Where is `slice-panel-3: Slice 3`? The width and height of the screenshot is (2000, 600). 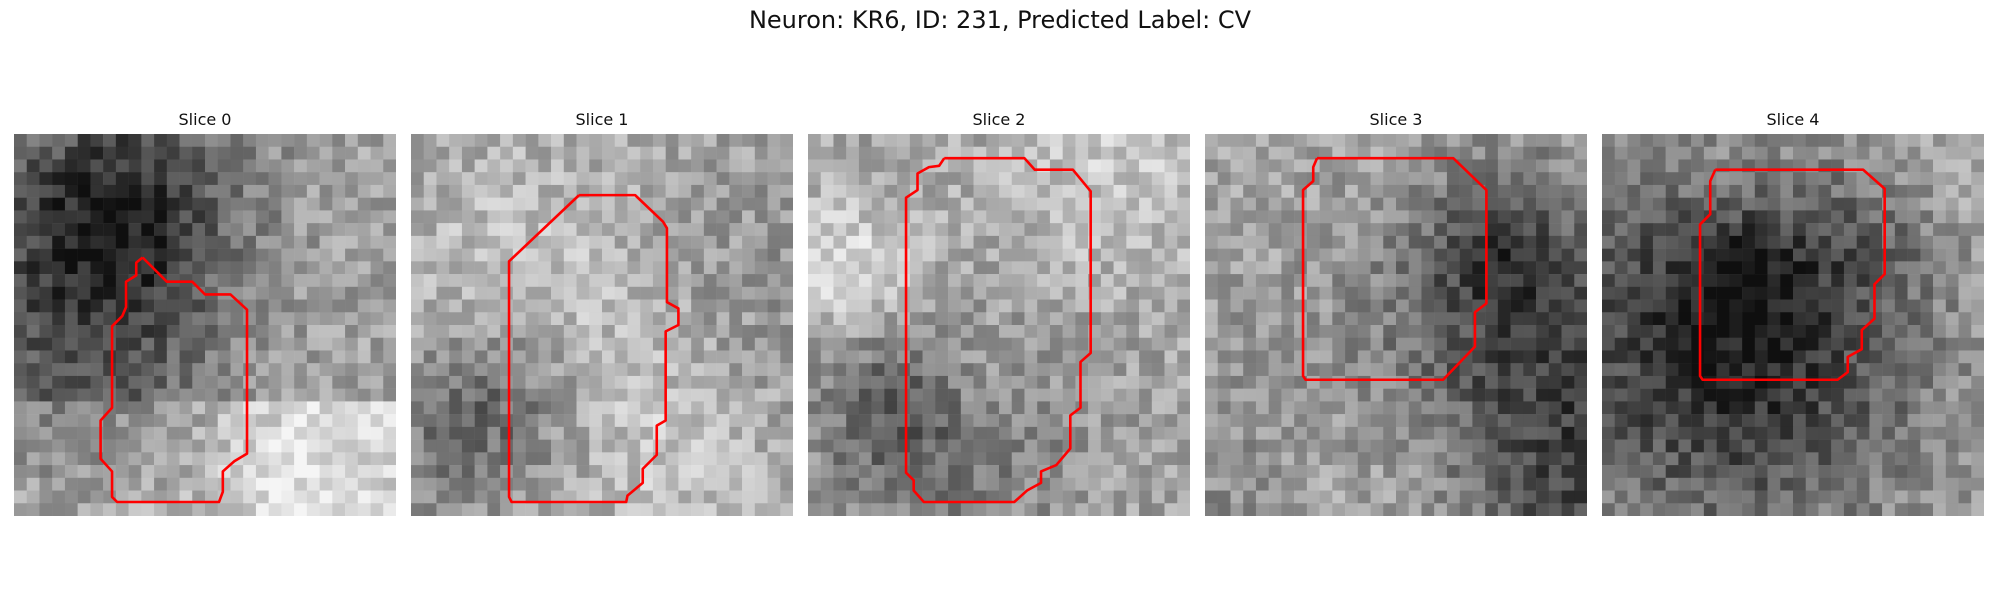 slice-panel-3: Slice 3 is located at coordinates (1396, 313).